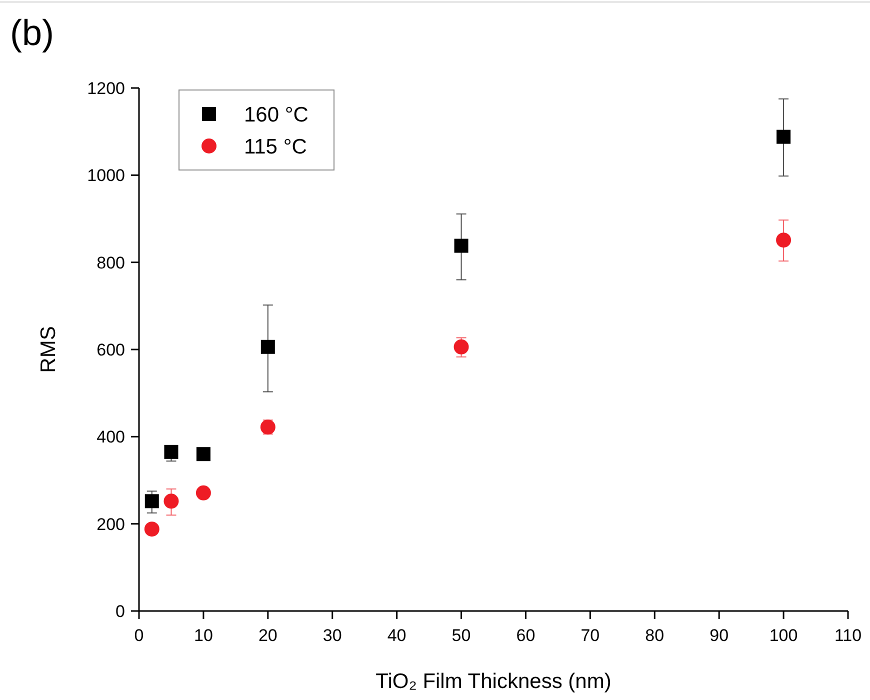  I want to click on chart-title: (b), so click(32, 32).